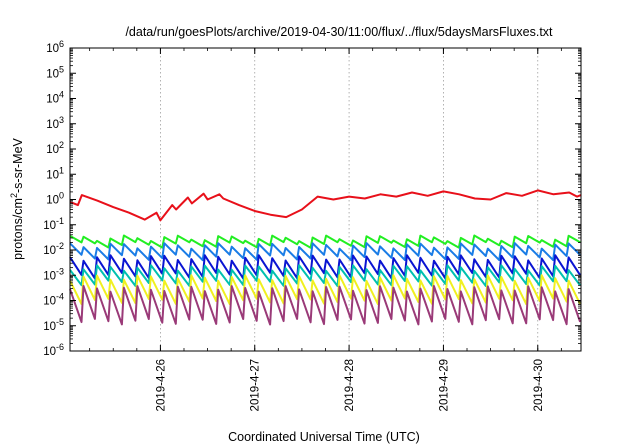 The height and width of the screenshot is (448, 640). I want to click on y-tick-label: 10⁻⁴, so click(53, 300).